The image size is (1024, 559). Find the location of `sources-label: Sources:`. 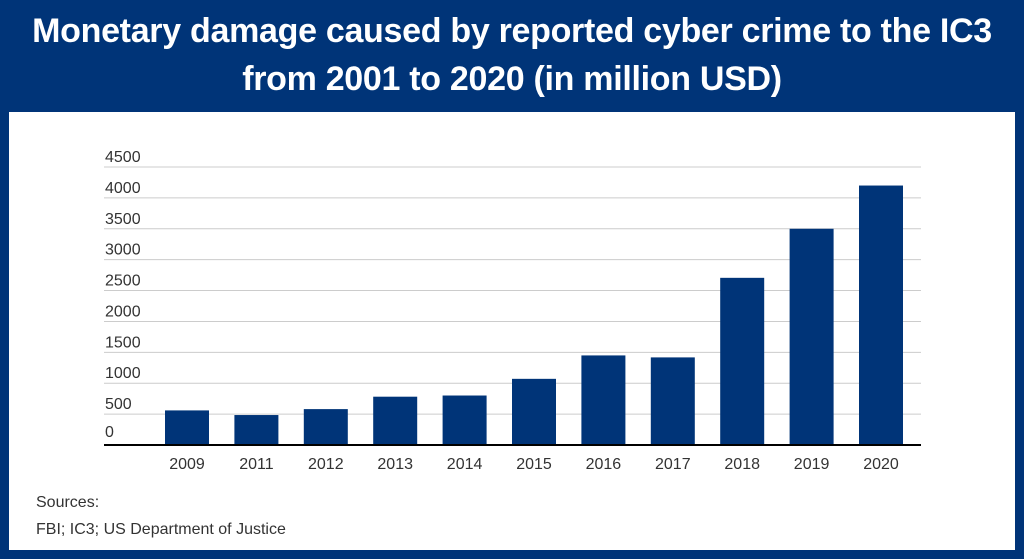

sources-label: Sources: is located at coordinates (68, 502).